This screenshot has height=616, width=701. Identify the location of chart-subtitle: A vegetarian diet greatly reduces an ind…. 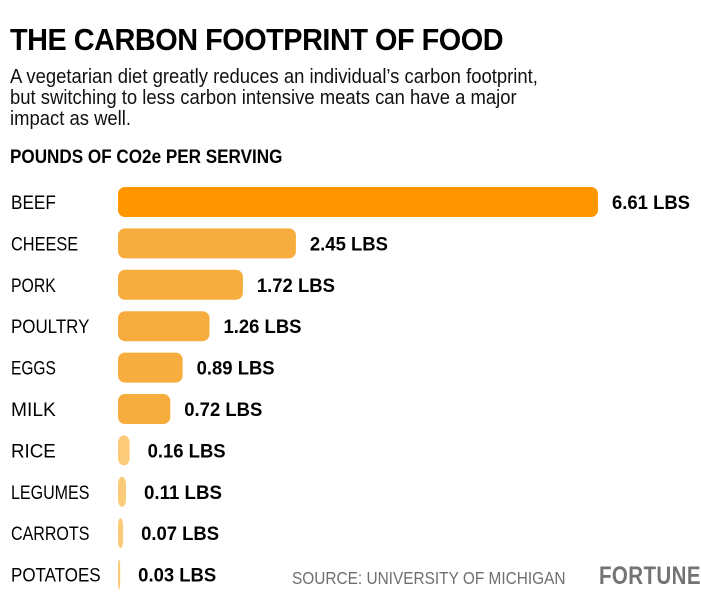
(320, 97).